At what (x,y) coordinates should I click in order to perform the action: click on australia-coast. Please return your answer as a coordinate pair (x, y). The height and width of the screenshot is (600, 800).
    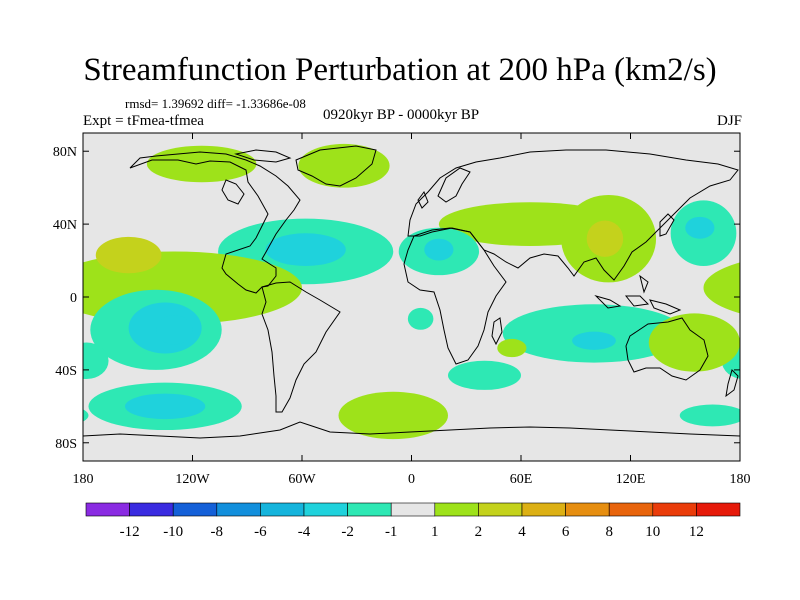
    Looking at the image, I should click on (667, 349).